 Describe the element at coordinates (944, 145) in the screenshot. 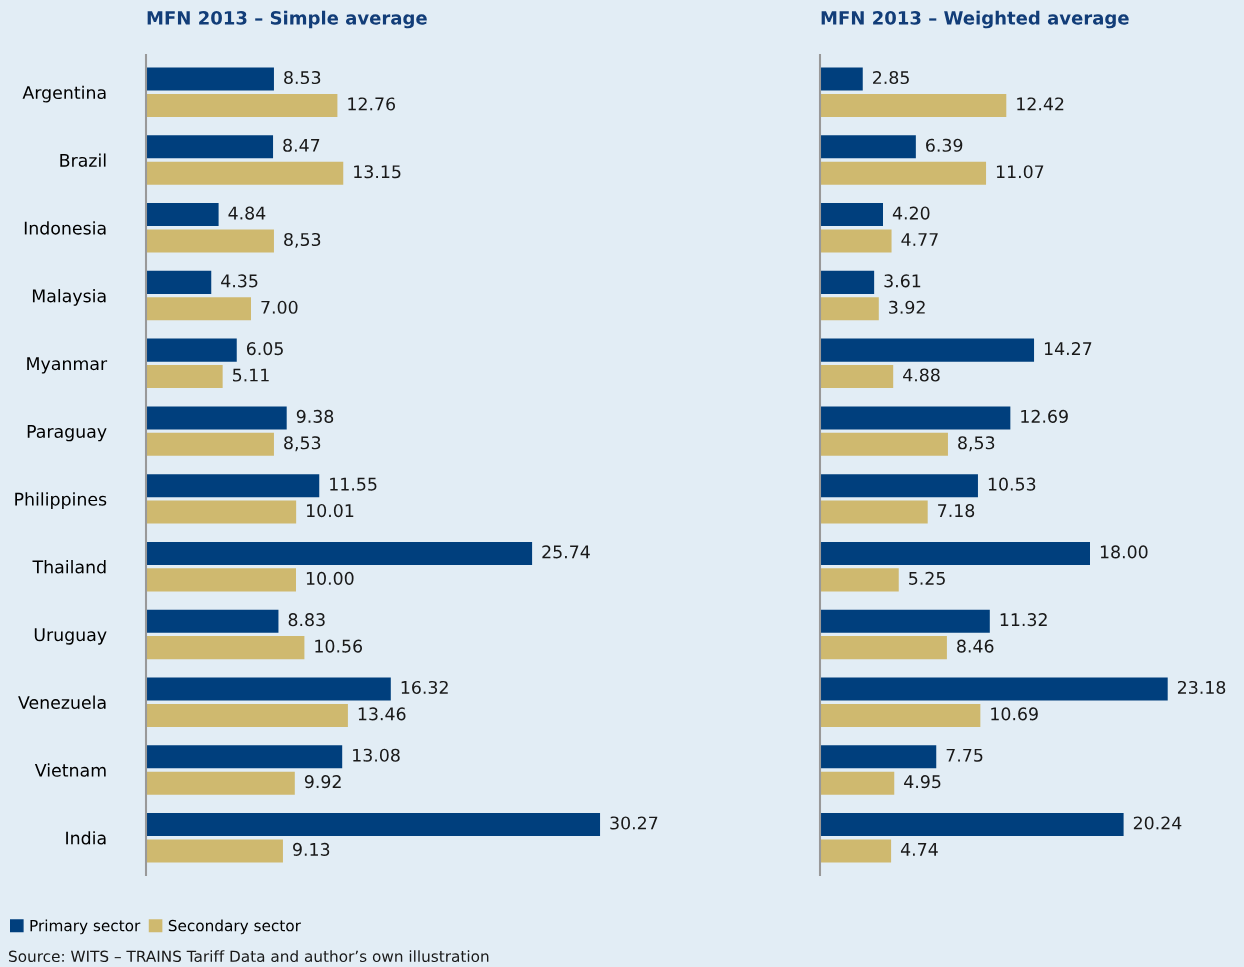

I see `data-label: 6.39` at that location.